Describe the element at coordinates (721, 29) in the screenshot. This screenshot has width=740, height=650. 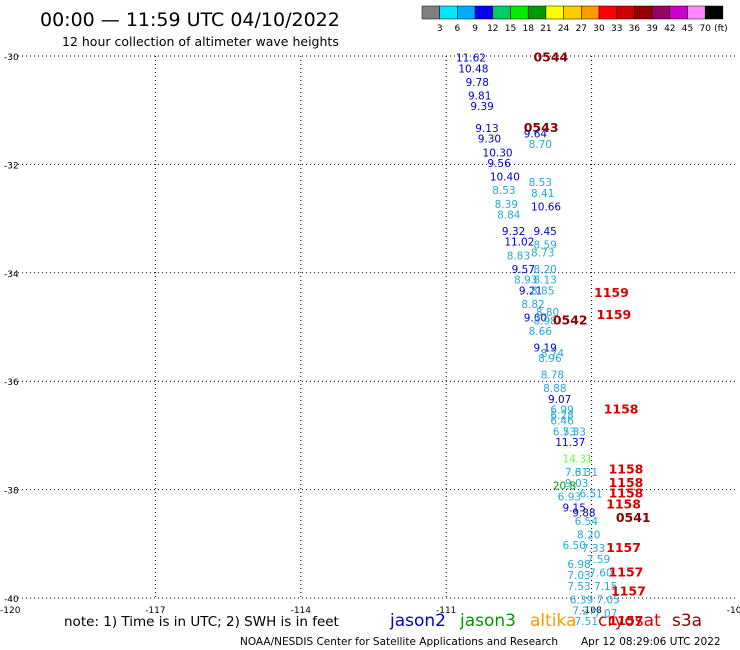
I see `color-scale-unit: (ft)` at that location.